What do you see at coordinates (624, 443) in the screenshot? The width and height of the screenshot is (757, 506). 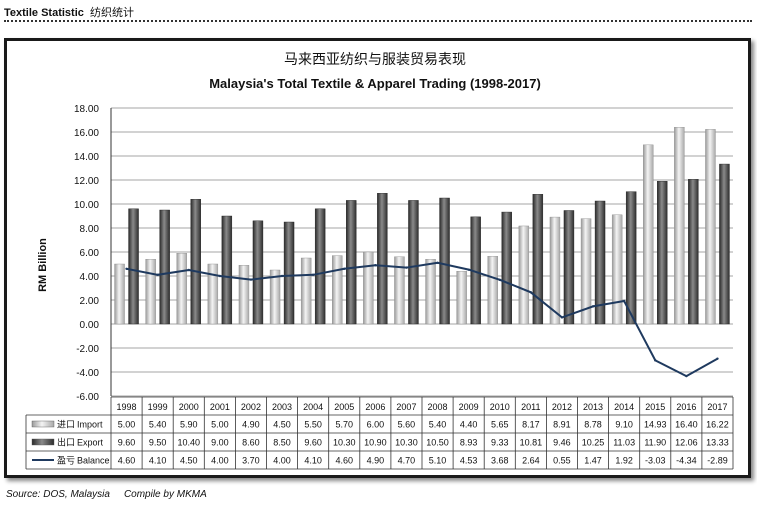 I see `data-label: 11.03` at bounding box center [624, 443].